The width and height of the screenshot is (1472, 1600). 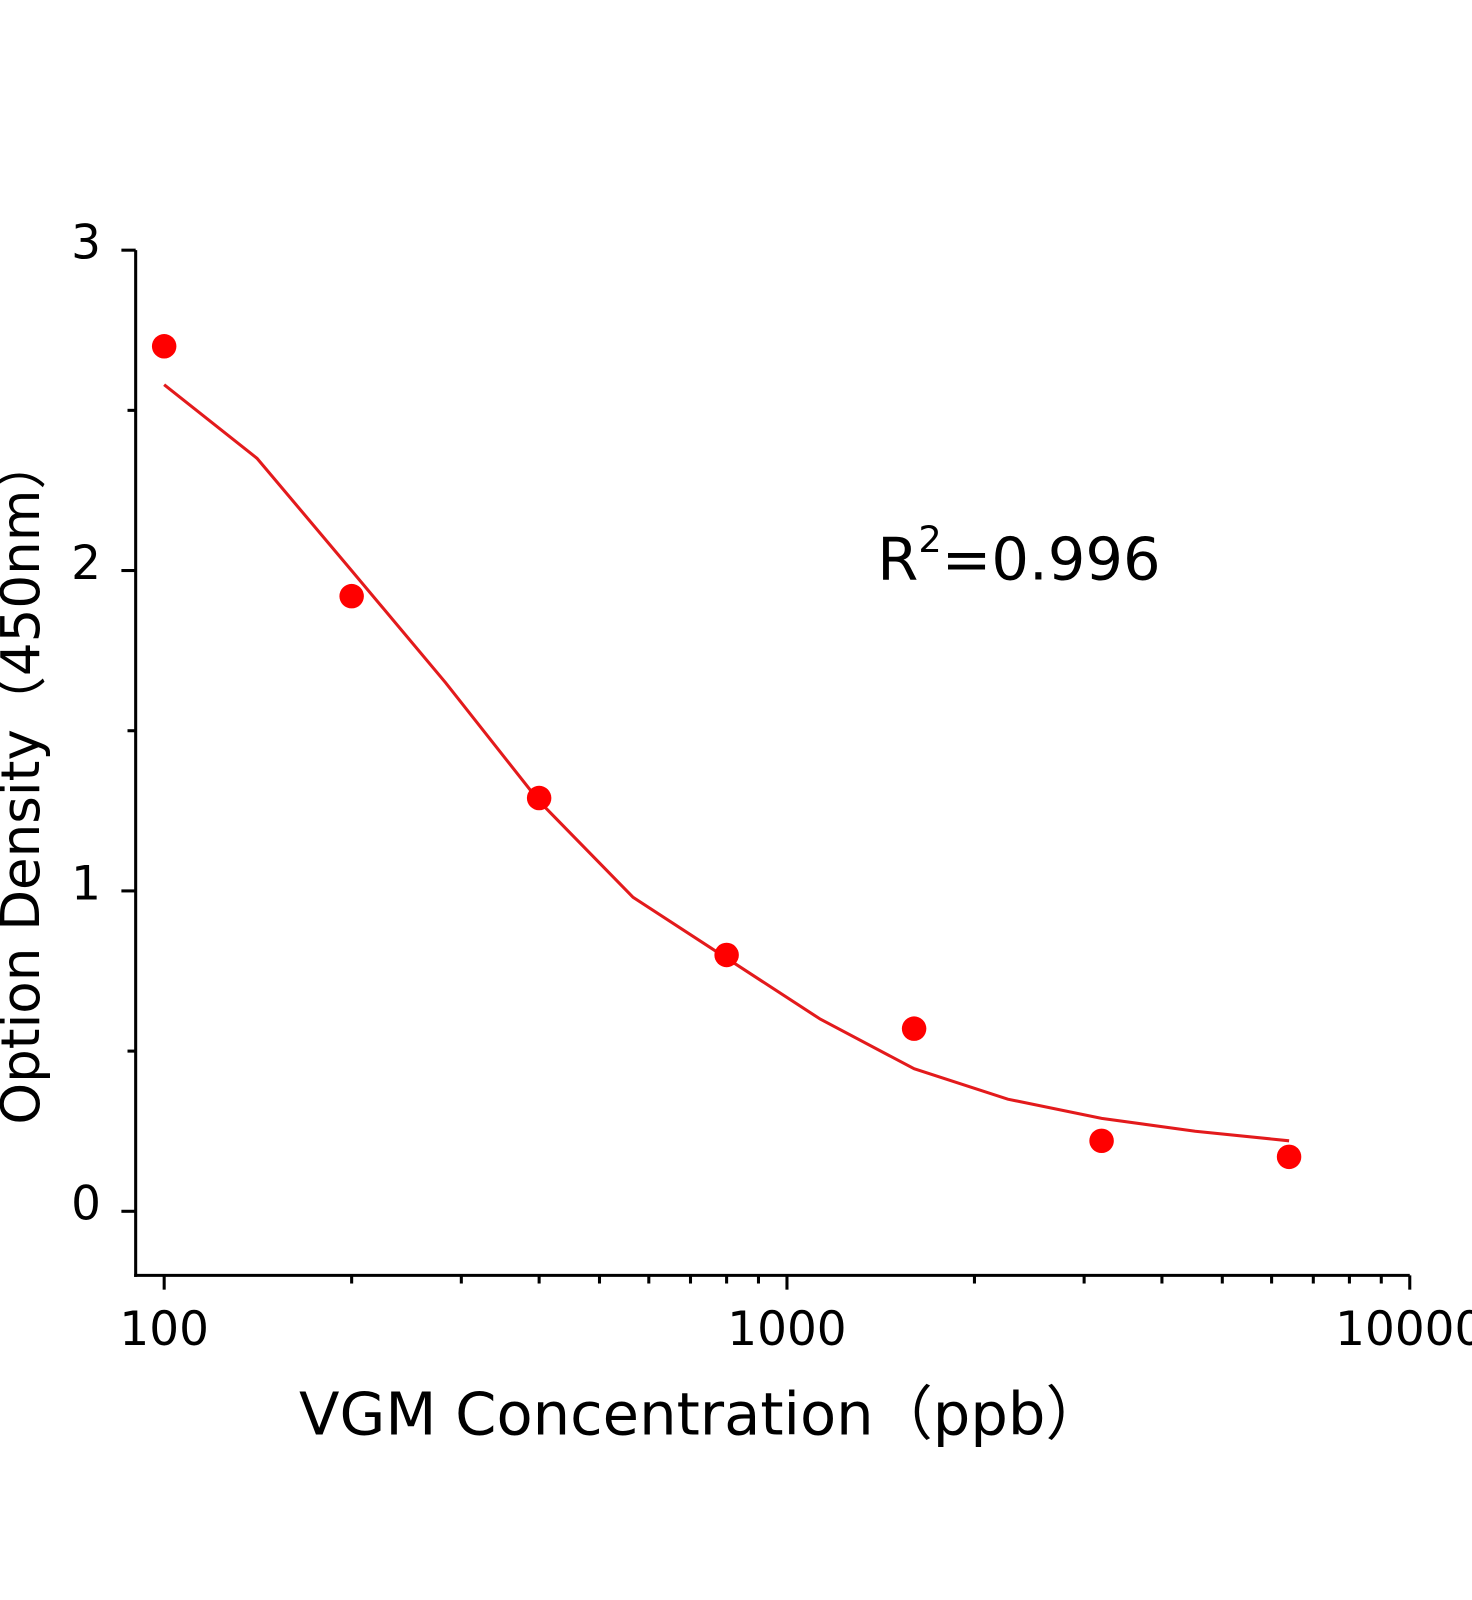 I want to click on y-tick-label: 2, so click(x=86, y=563).